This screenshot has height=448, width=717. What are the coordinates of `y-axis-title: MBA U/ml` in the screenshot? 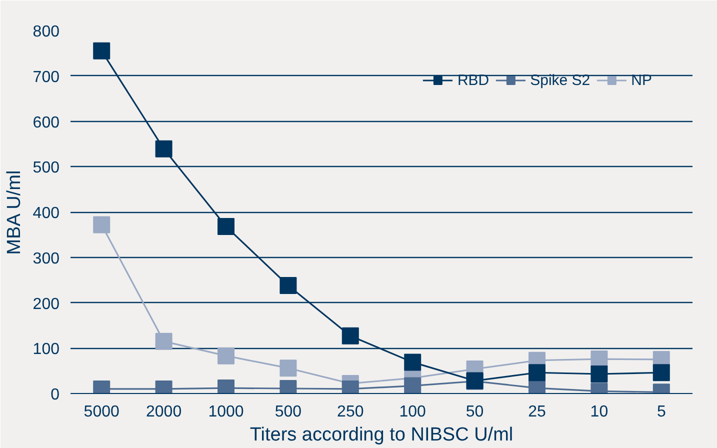 It's located at (14, 212).